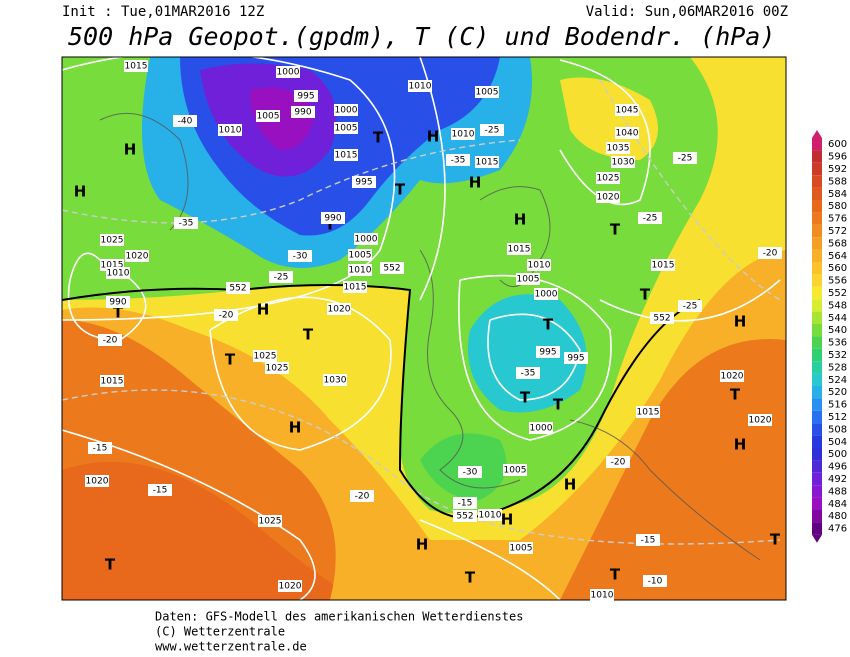  I want to click on contour-label: -25, so click(690, 307).